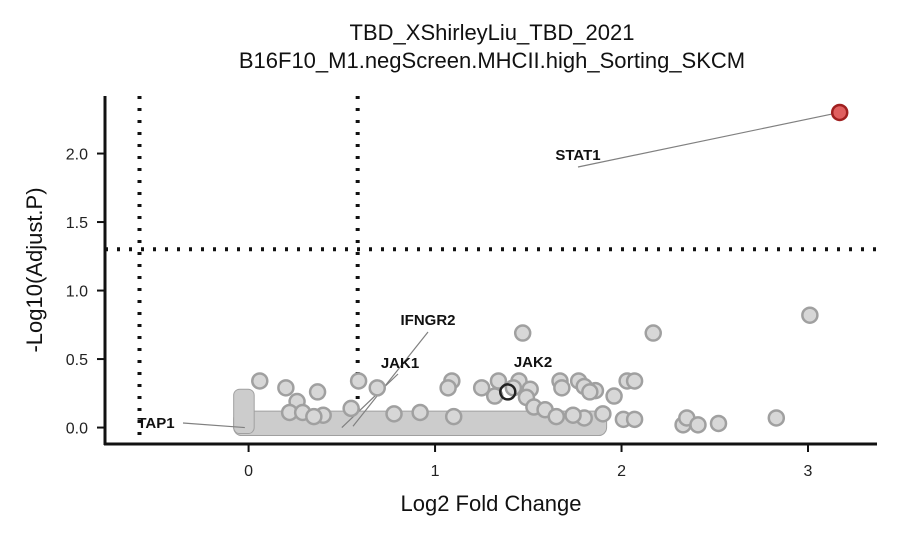  Describe the element at coordinates (708, 139) in the screenshot. I see `leader-line-stat1` at that location.